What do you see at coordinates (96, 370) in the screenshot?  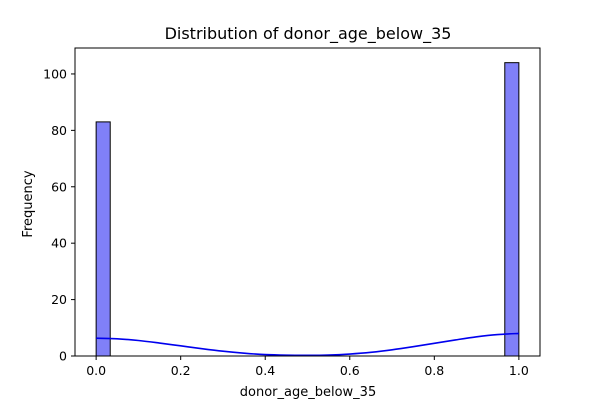 I see `x-tick-label: 0.0` at bounding box center [96, 370].